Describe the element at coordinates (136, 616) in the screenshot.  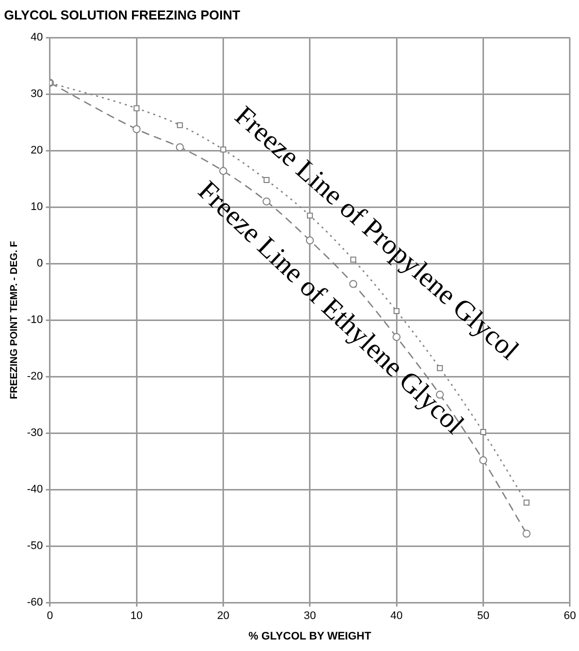
I see `x-tick-label: 10` at that location.